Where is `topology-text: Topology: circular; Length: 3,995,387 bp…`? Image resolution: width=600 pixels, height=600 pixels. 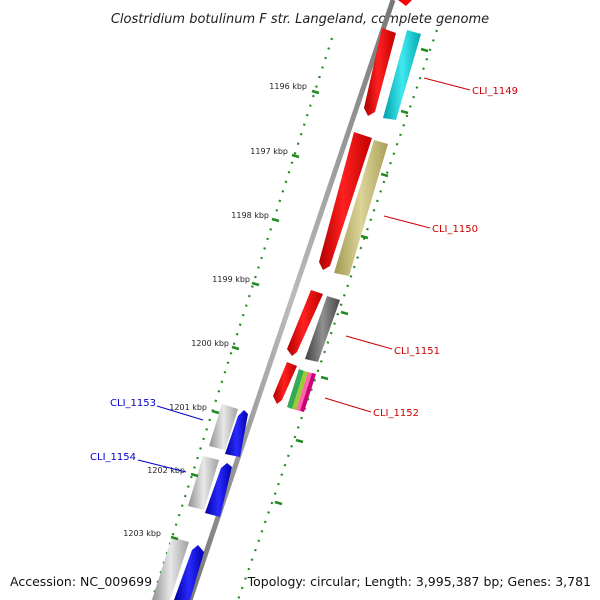
topology-text: Topology: circular; Length: 3,995,387 bp… is located at coordinates (419, 581).